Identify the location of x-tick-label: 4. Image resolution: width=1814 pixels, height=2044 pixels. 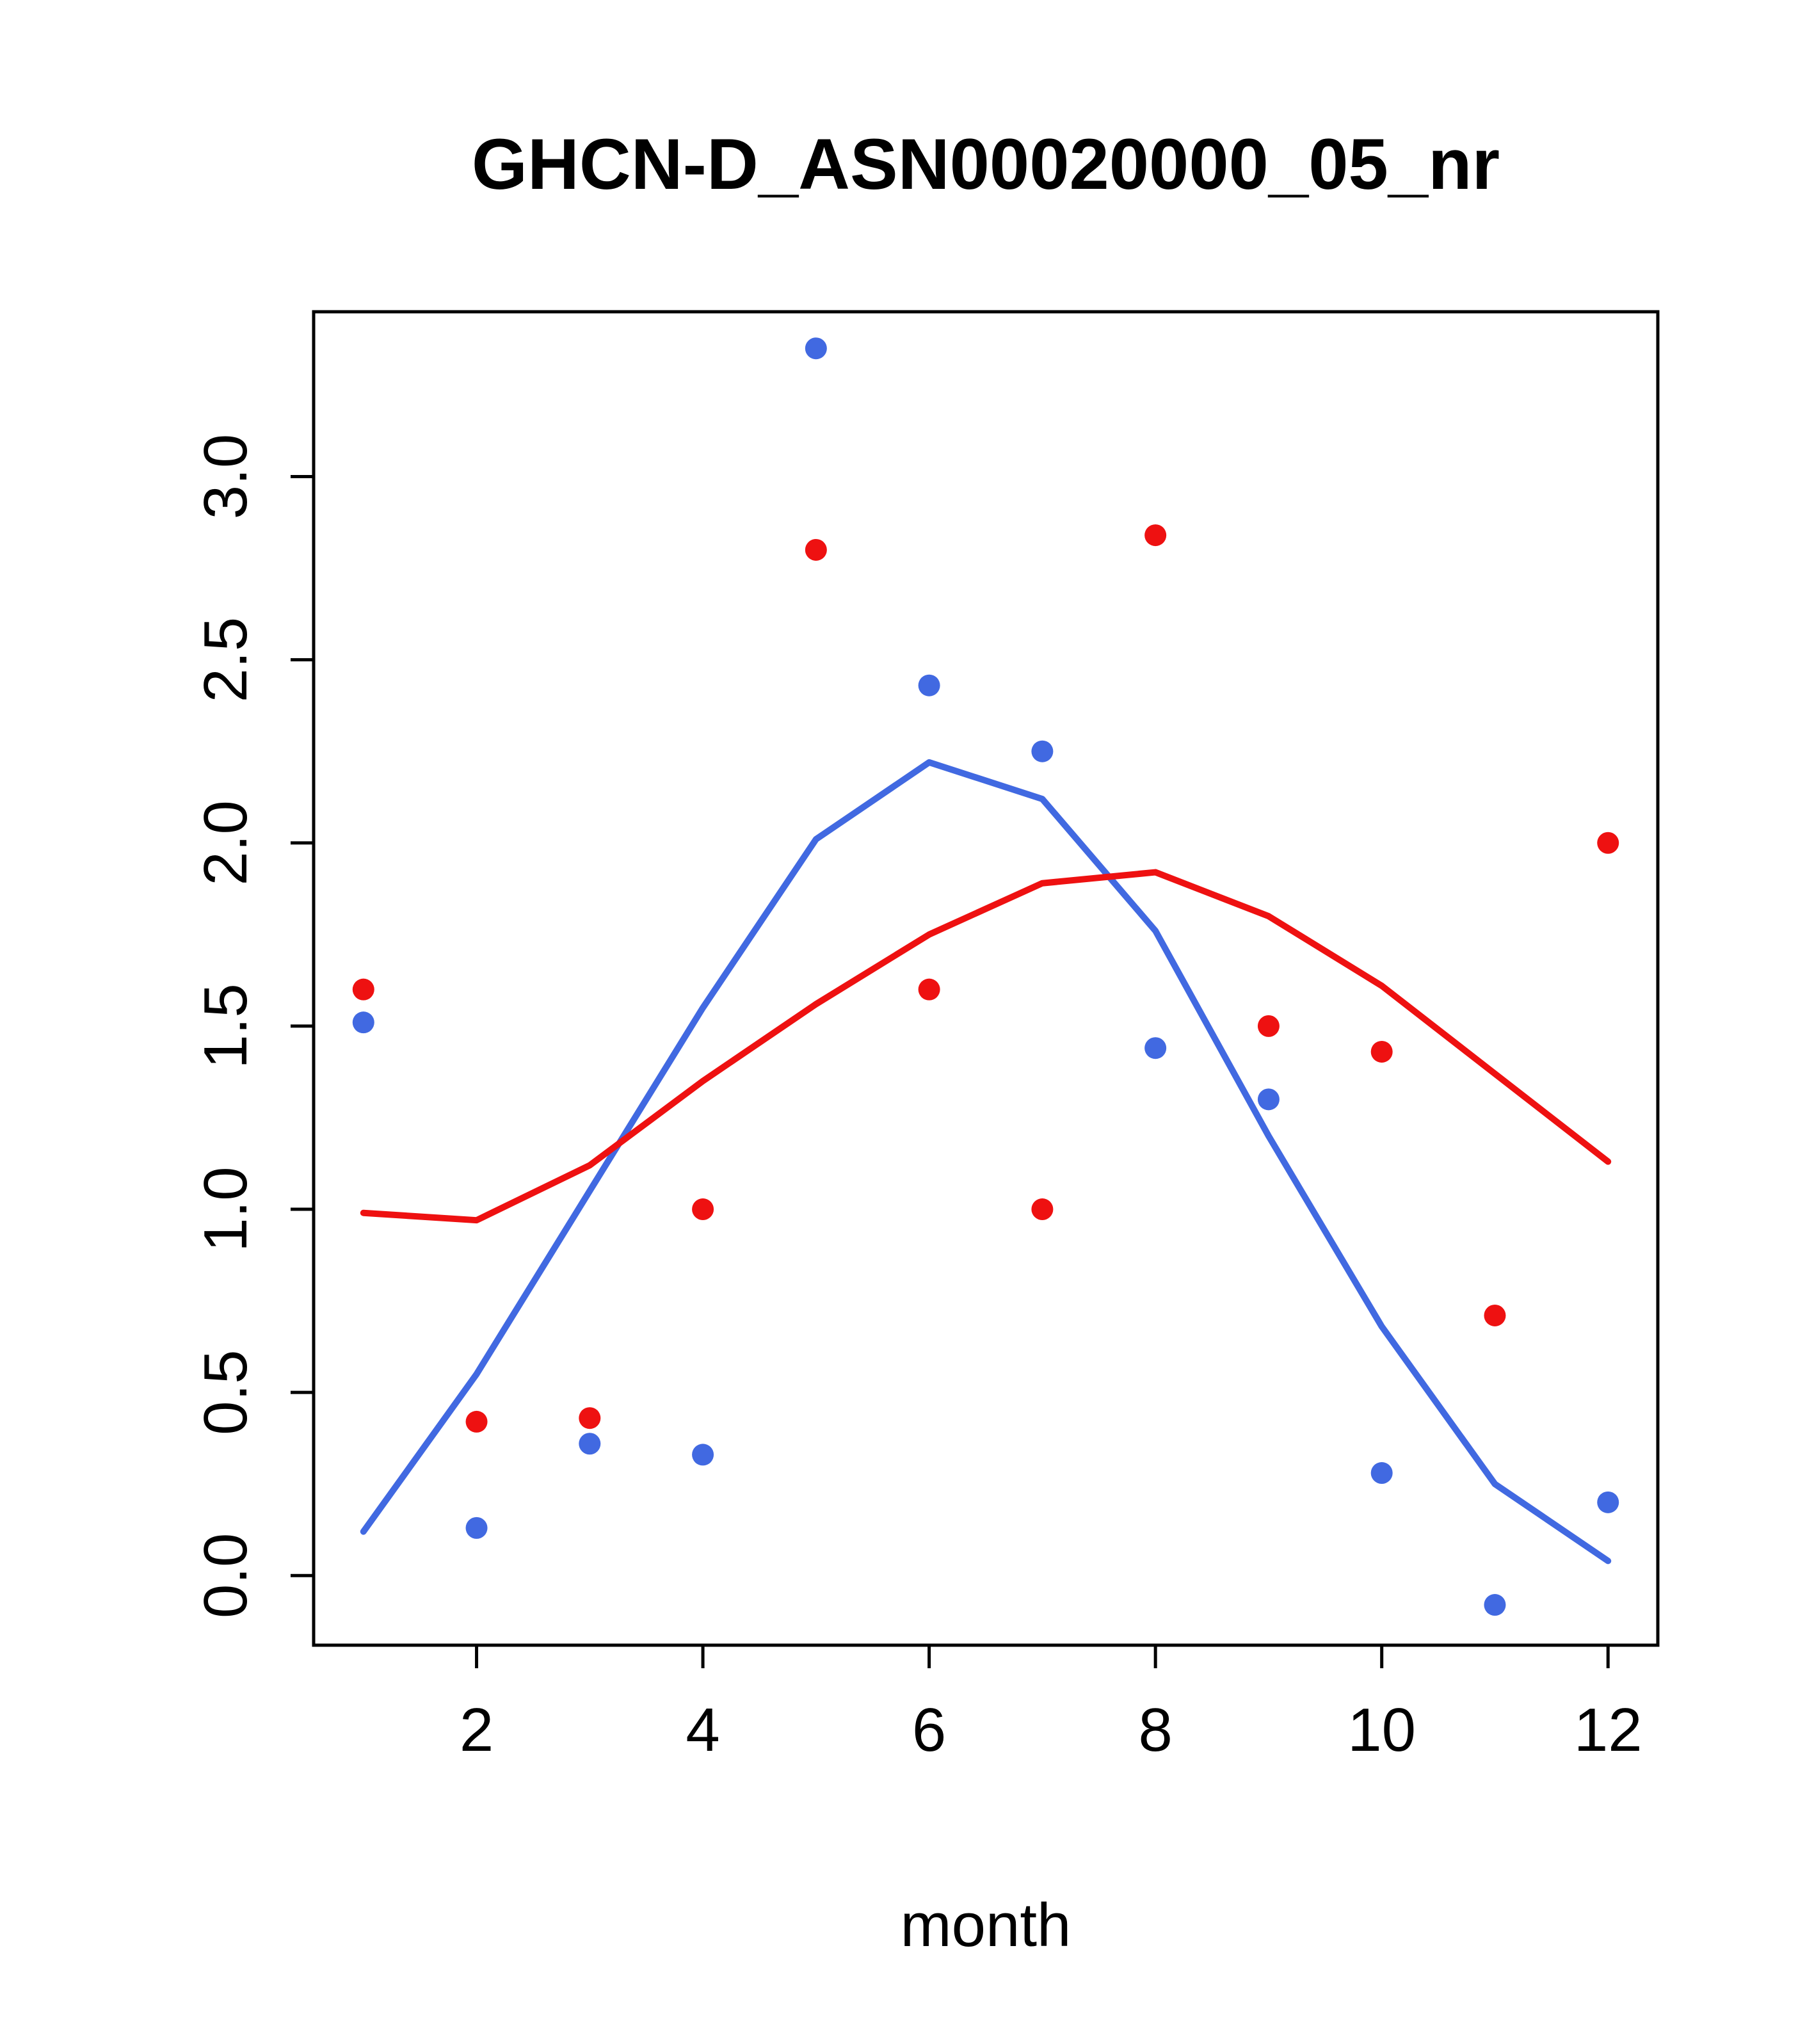
(702, 1730).